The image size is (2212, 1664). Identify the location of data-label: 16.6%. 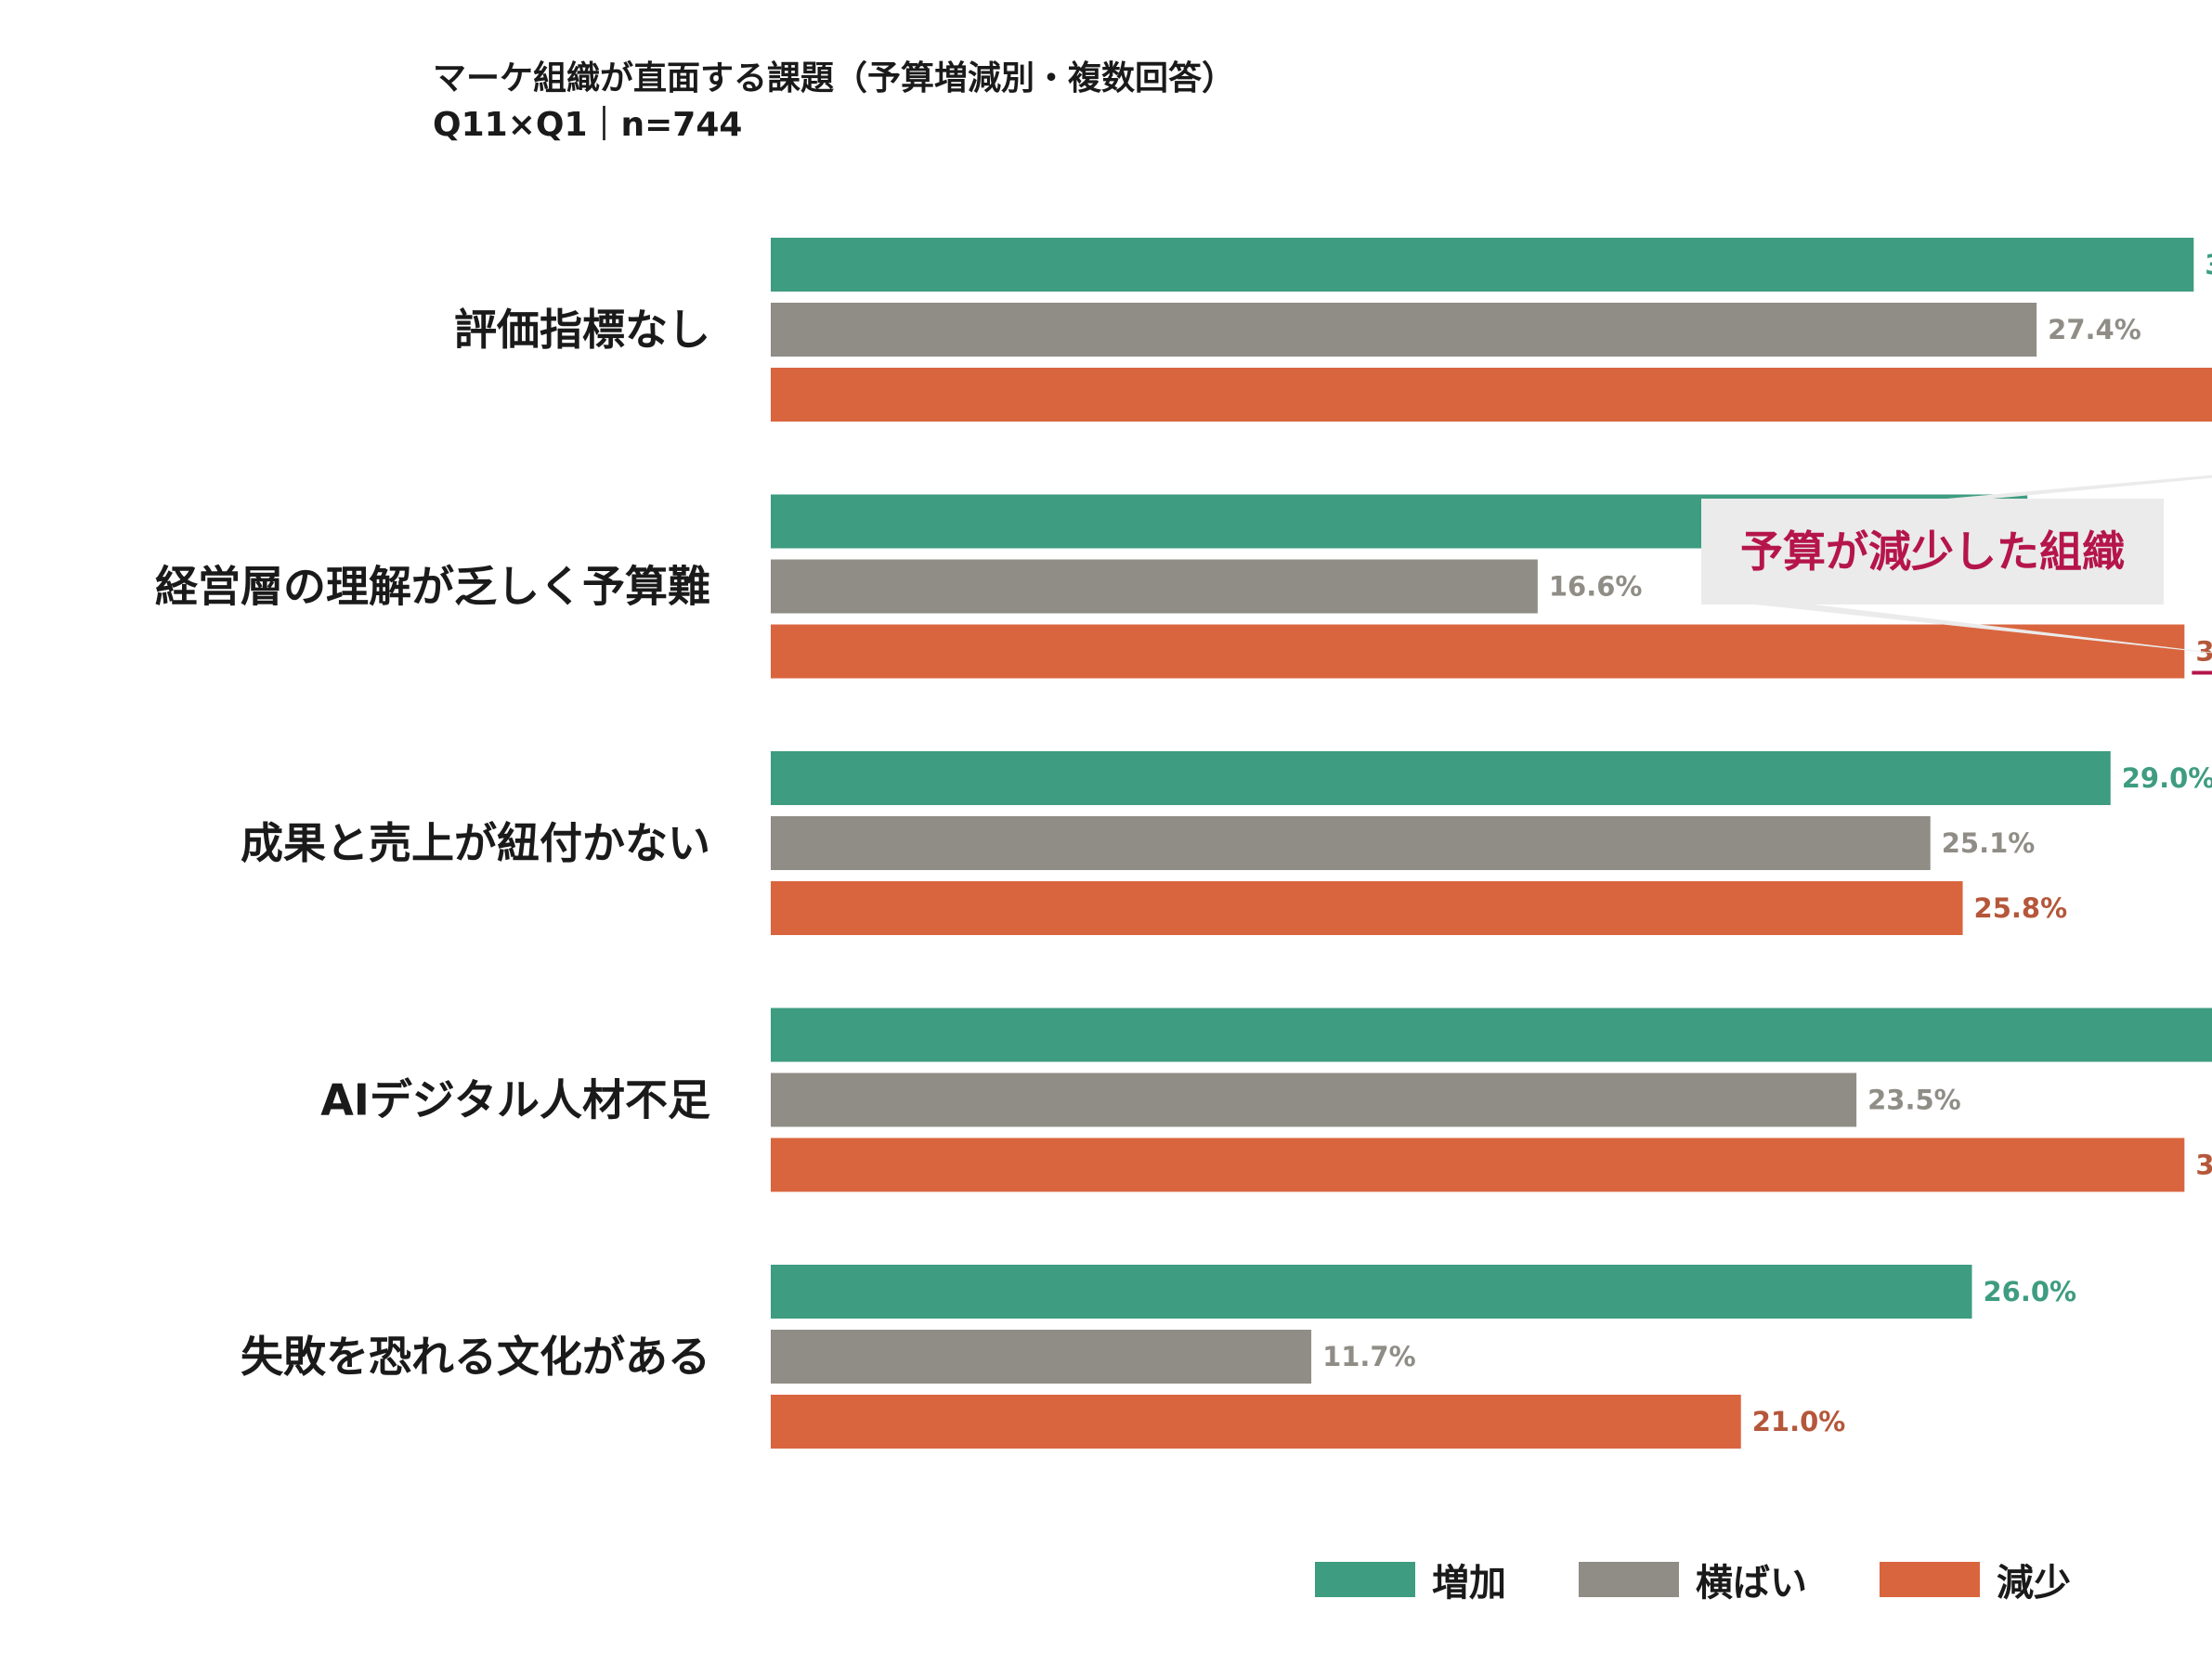
(1596, 587).